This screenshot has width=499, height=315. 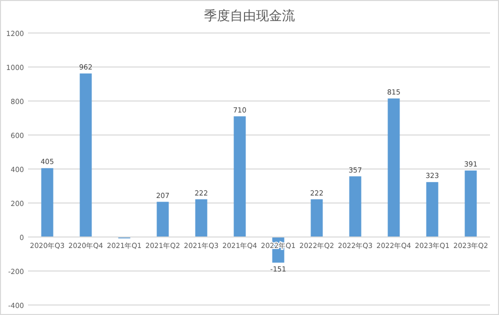 I want to click on chart-title: 季度自由现金流, so click(x=249, y=16).